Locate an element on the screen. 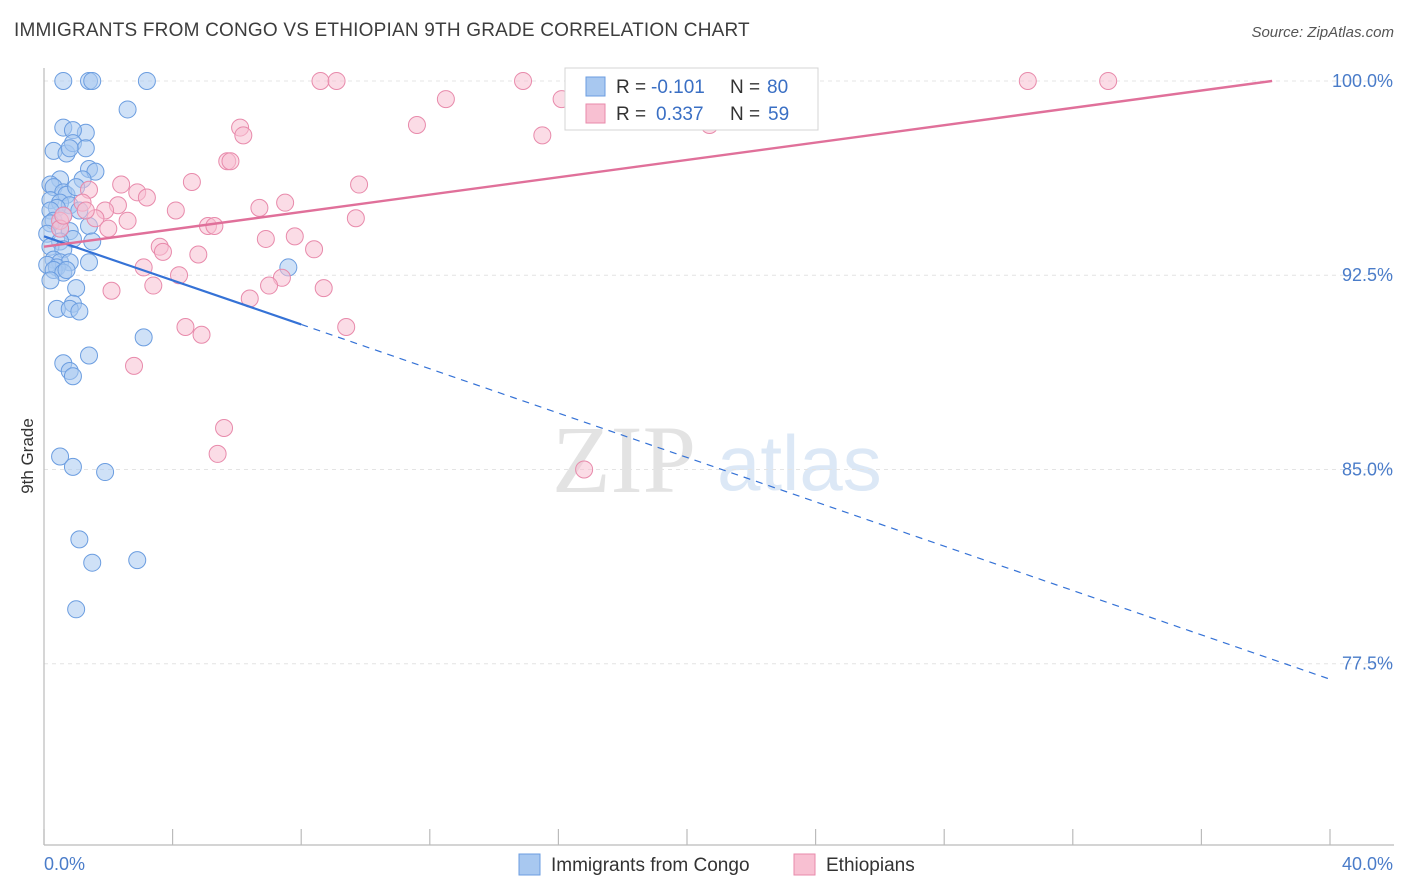 The width and height of the screenshot is (1406, 892). legend-item-ethiopian: Ethiopians is located at coordinates (854, 864).